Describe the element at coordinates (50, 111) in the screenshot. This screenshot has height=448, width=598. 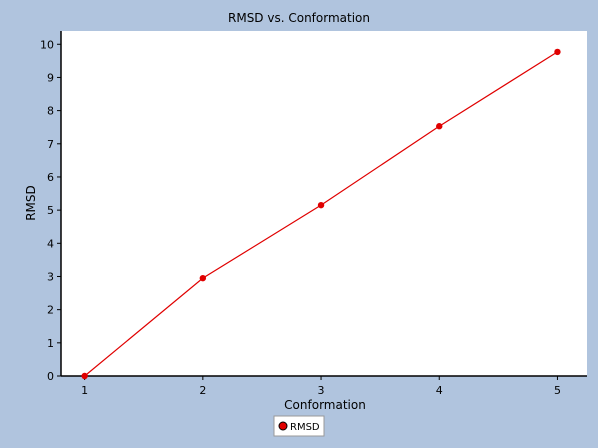
I see `y-tick-label: 8` at that location.